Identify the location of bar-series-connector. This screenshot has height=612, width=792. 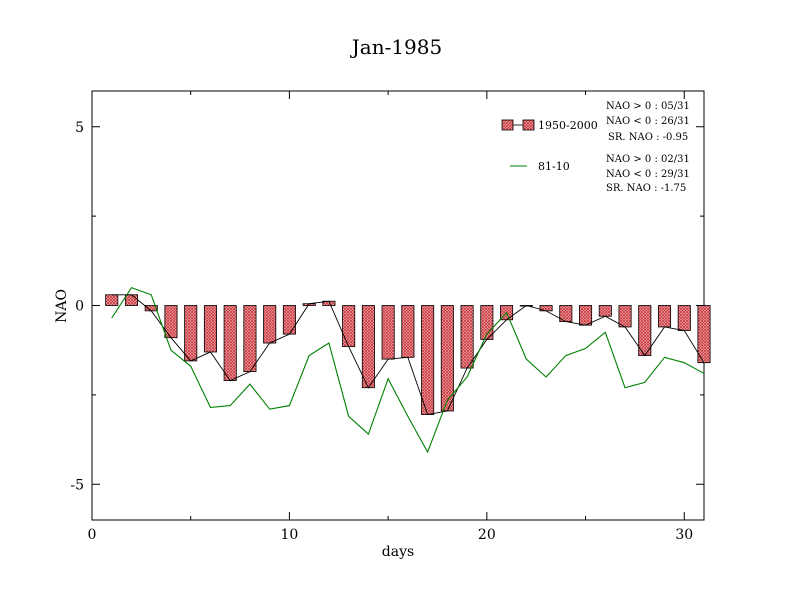
(408, 355).